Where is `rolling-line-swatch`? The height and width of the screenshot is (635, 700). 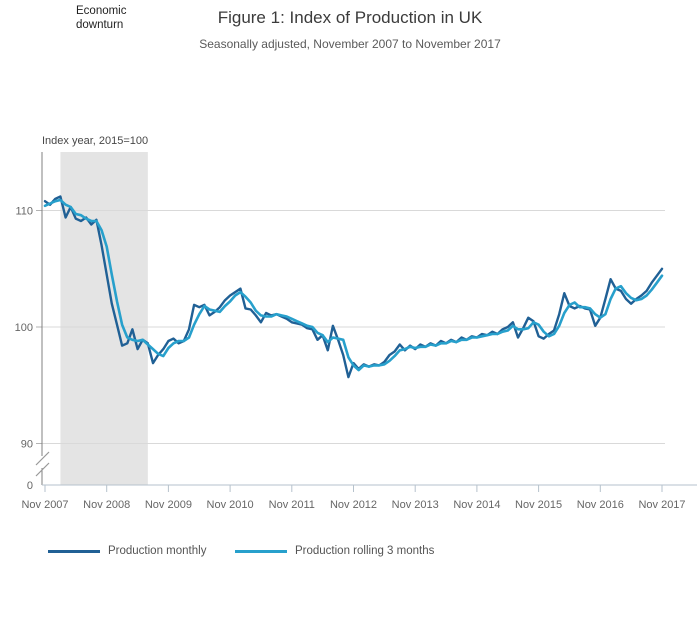
rolling-line-swatch is located at coordinates (261, 551).